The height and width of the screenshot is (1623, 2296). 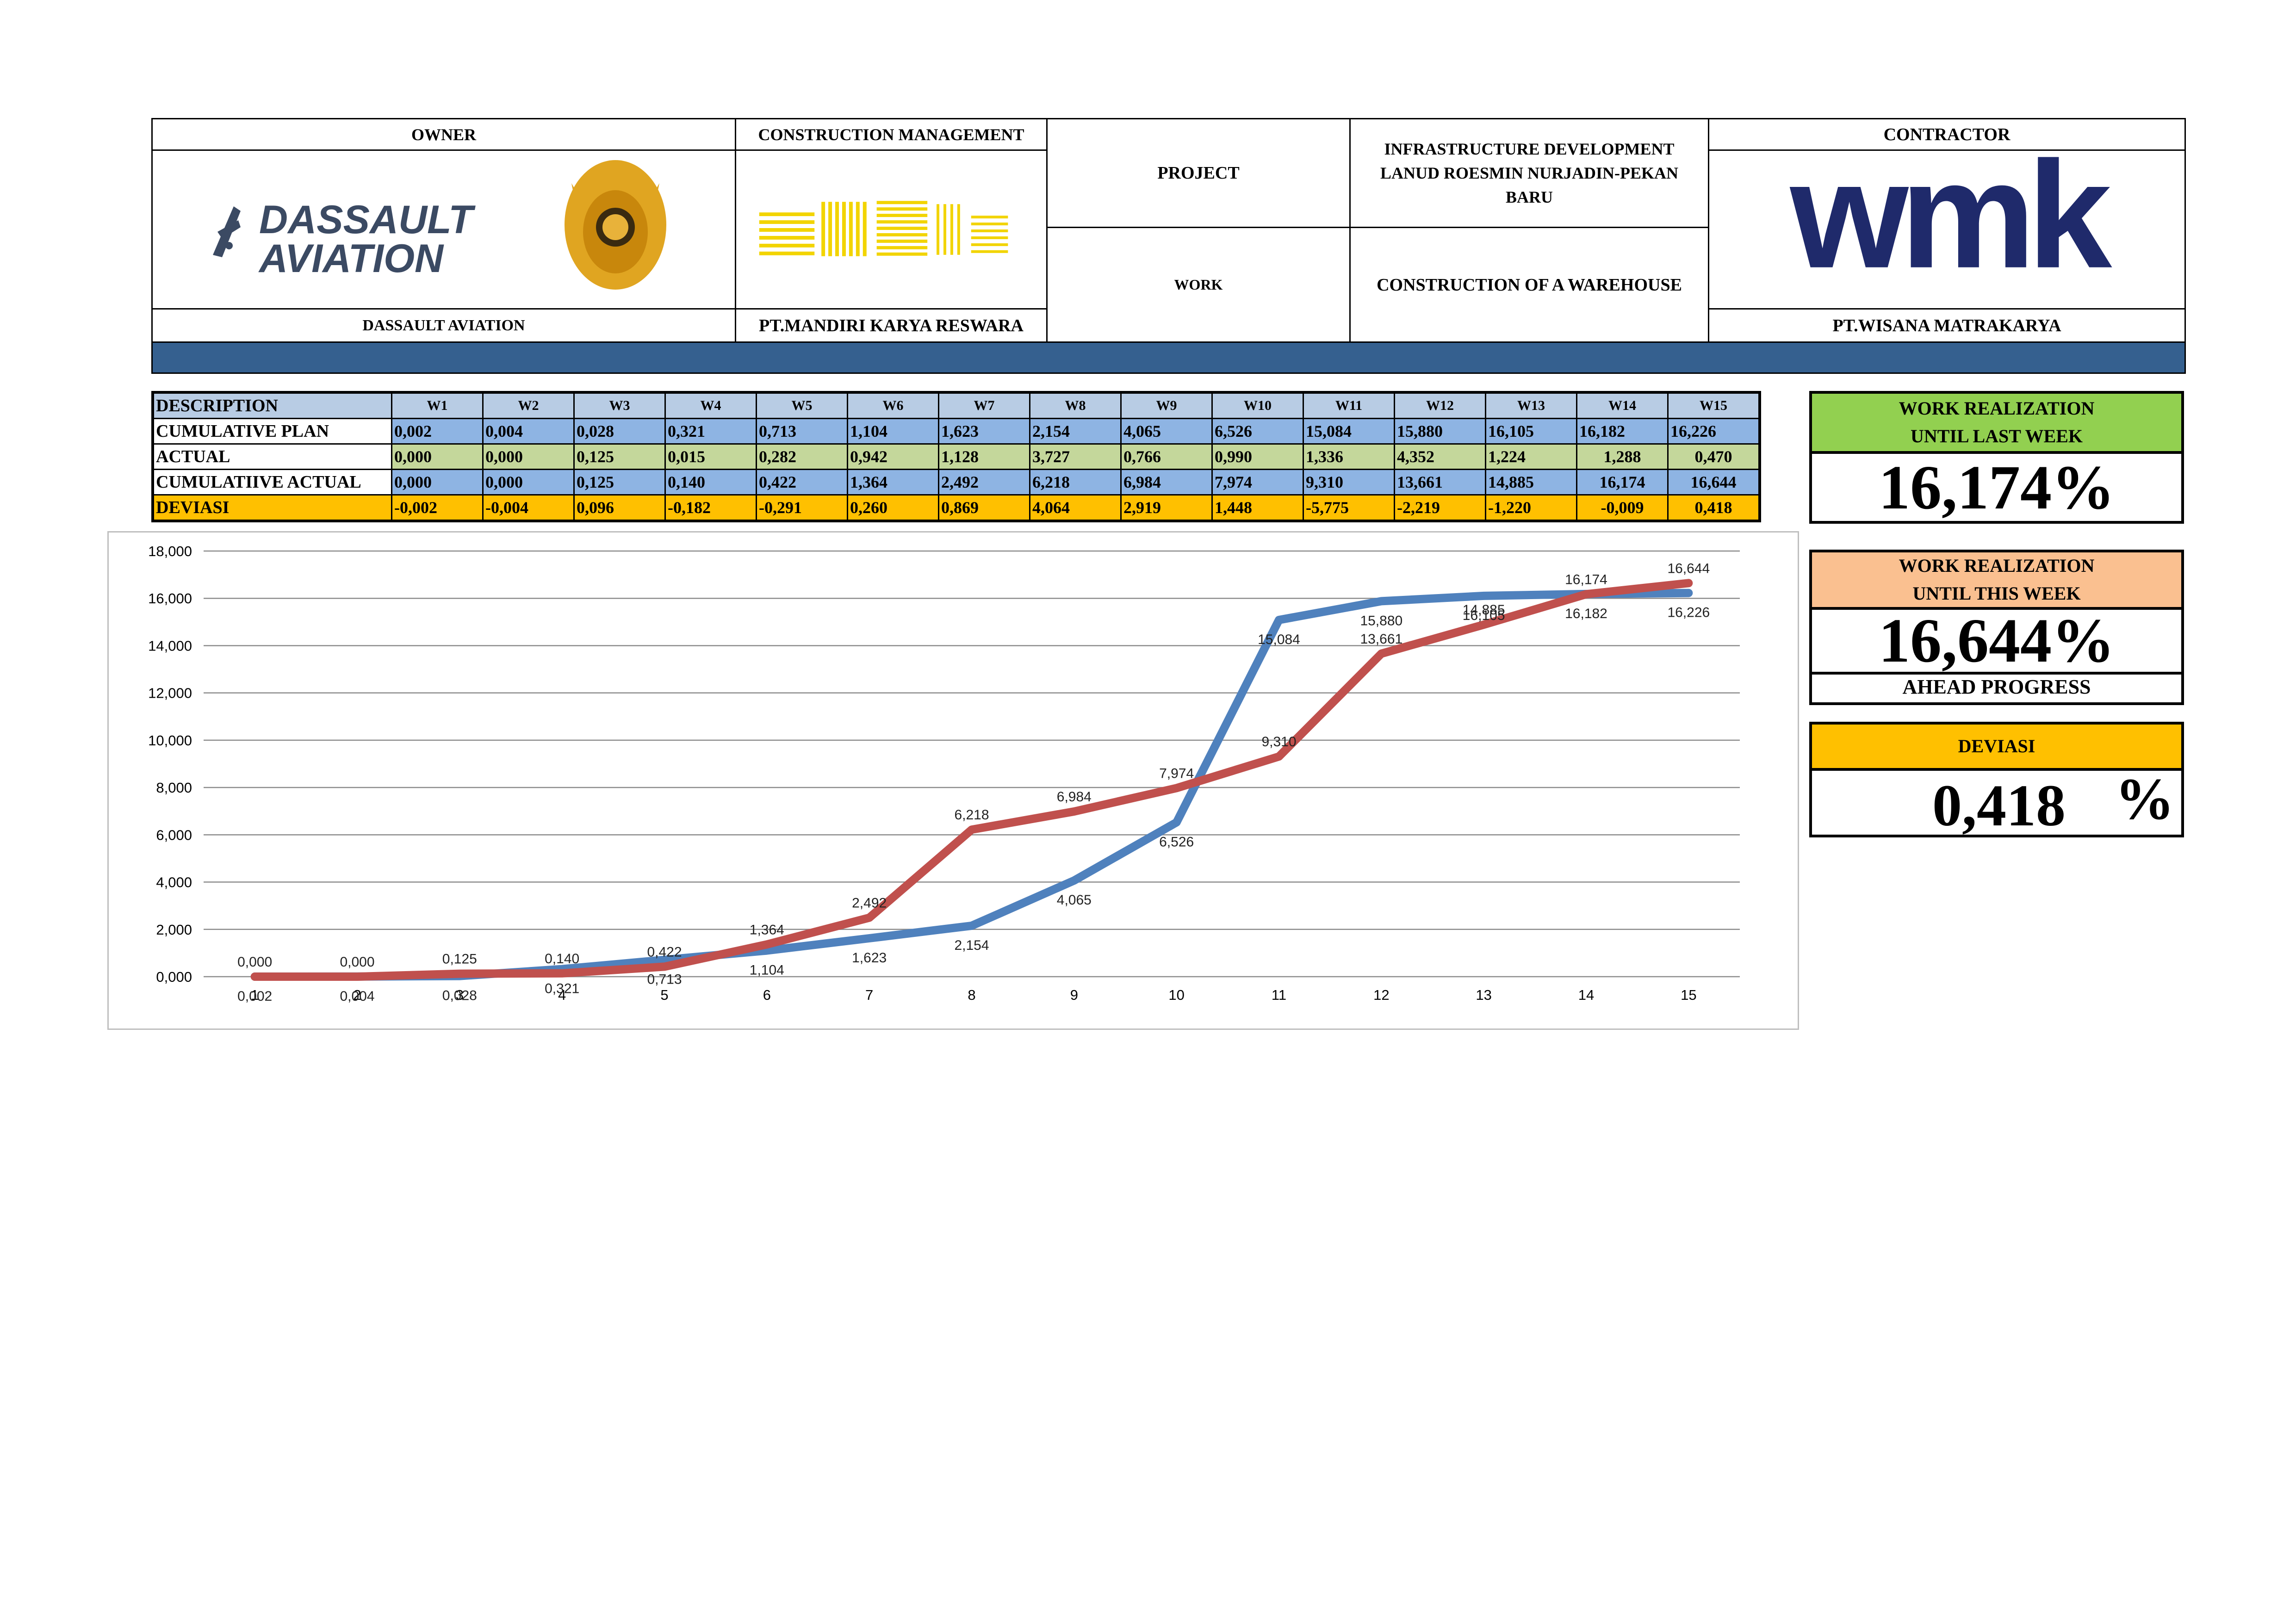 What do you see at coordinates (1997, 593) in the screenshot?
I see `this-week-title-2: UNTIL THIS WEEK` at bounding box center [1997, 593].